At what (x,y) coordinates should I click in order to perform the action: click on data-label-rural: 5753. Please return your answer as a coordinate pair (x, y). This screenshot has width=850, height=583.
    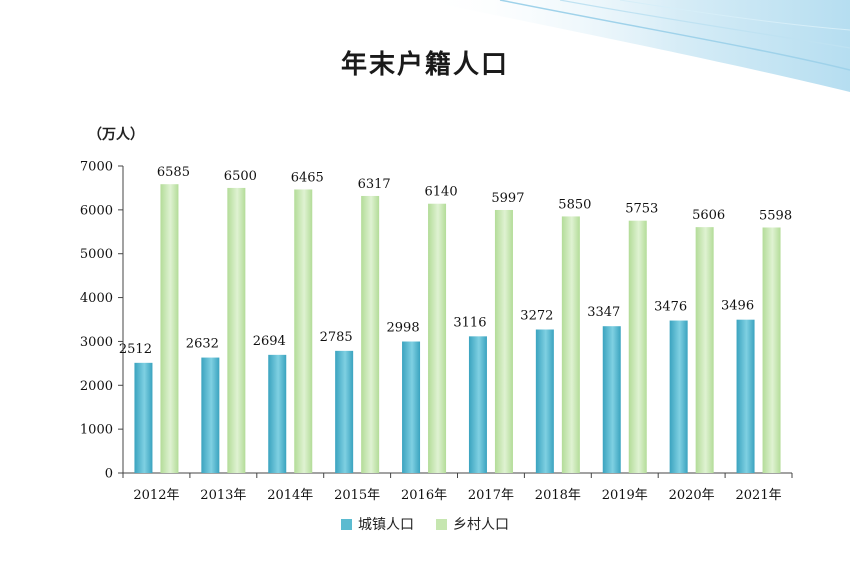
    Looking at the image, I should click on (641, 209).